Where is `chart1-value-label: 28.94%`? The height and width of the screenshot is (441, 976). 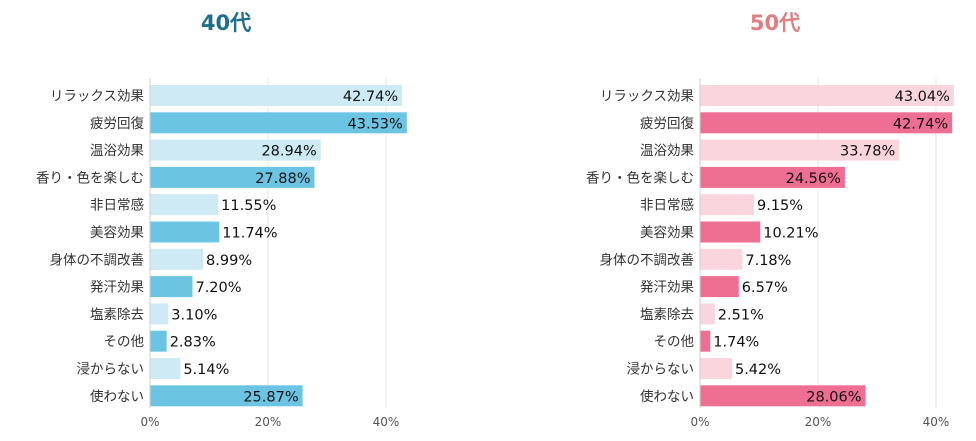 chart1-value-label: 28.94% is located at coordinates (288, 152).